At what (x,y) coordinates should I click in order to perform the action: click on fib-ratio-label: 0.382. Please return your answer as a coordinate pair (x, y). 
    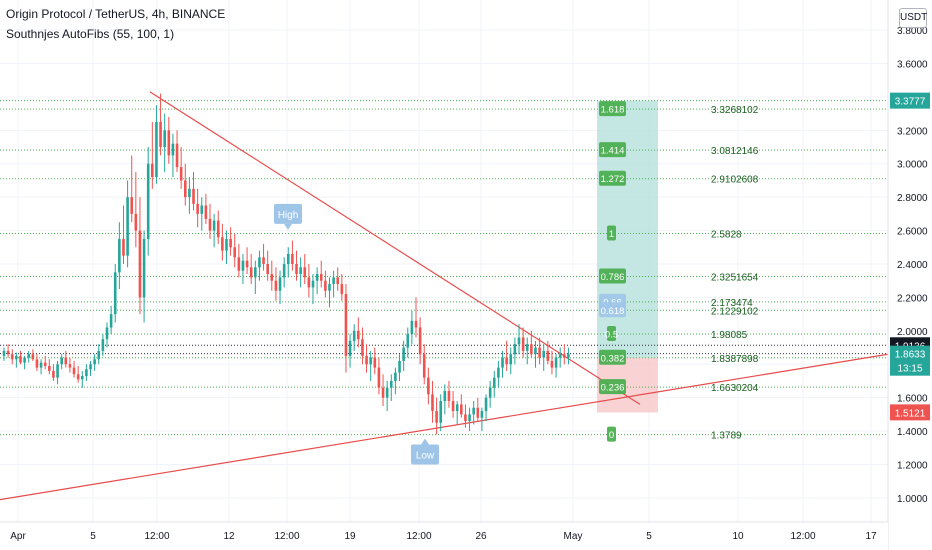
    Looking at the image, I should click on (613, 358).